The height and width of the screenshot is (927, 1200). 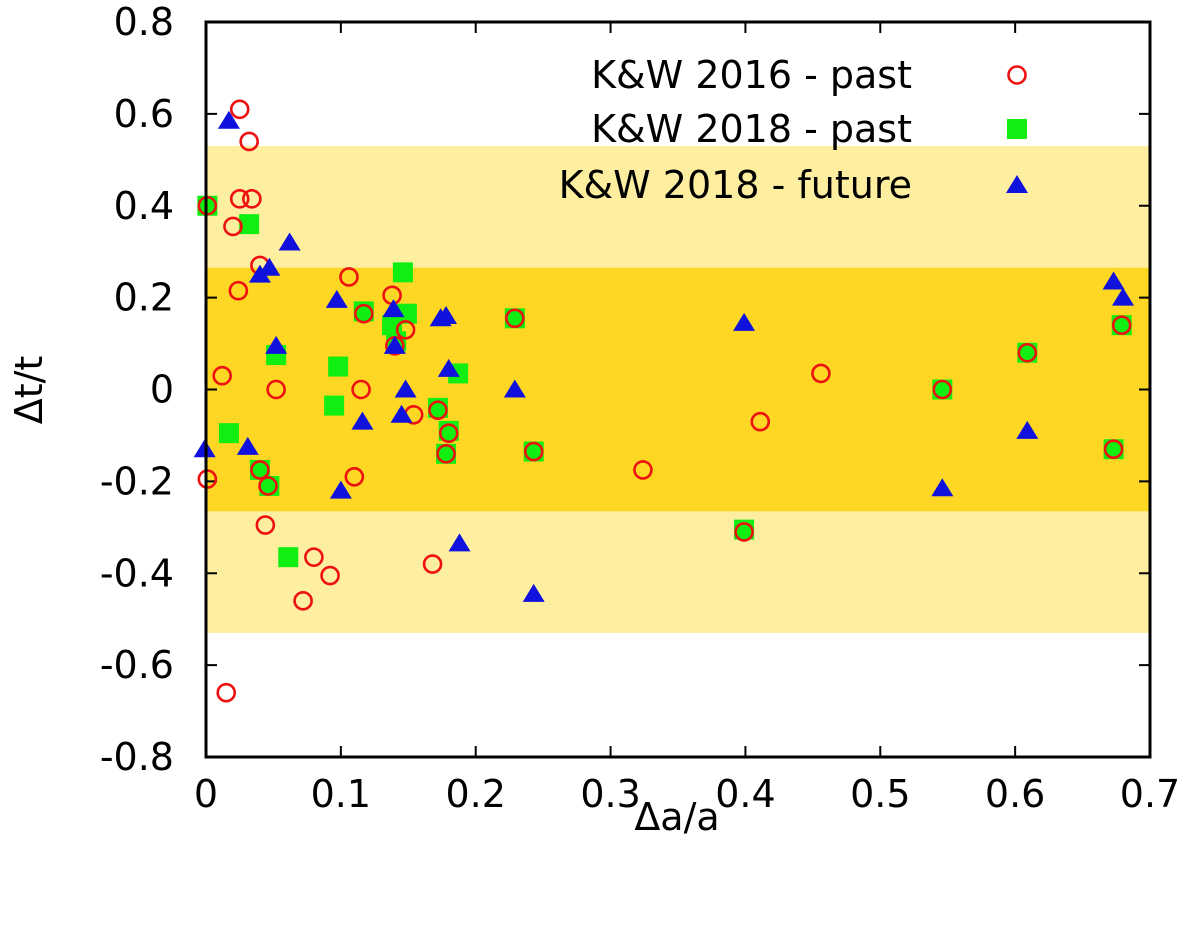 I want to click on x-tick-label: 0.6, so click(x=1015, y=794).